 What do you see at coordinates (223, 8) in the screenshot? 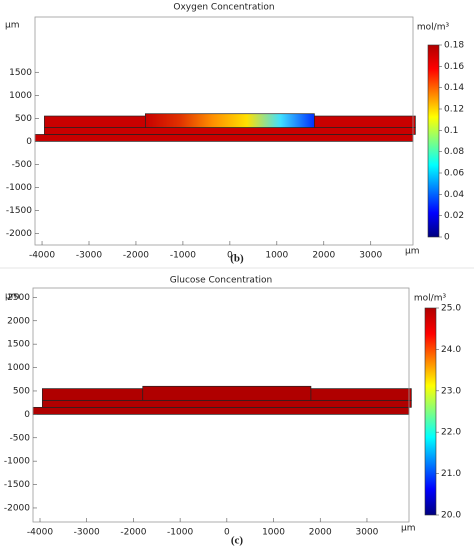
I see `chart-title: Oxygen Concentration` at bounding box center [223, 8].